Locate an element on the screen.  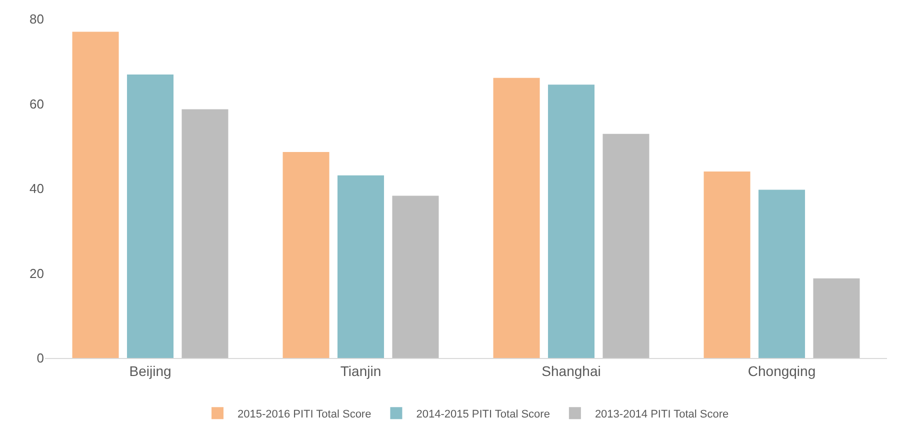
x-tick-label: Tianjin is located at coordinates (361, 370).